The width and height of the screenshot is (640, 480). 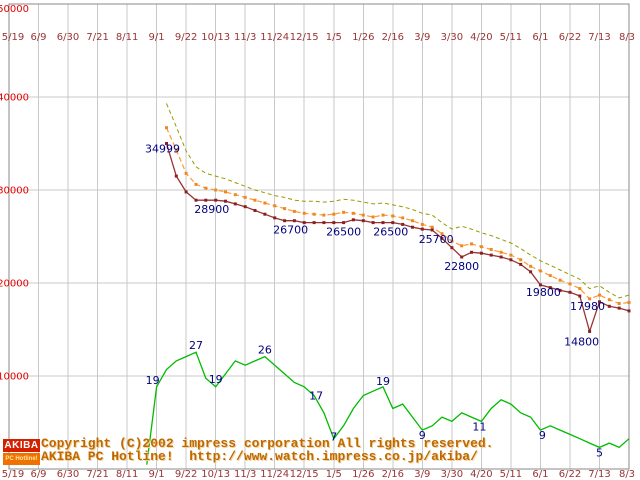 What do you see at coordinates (127, 37) in the screenshot?
I see `x-axis-label-top: 8/11` at bounding box center [127, 37].